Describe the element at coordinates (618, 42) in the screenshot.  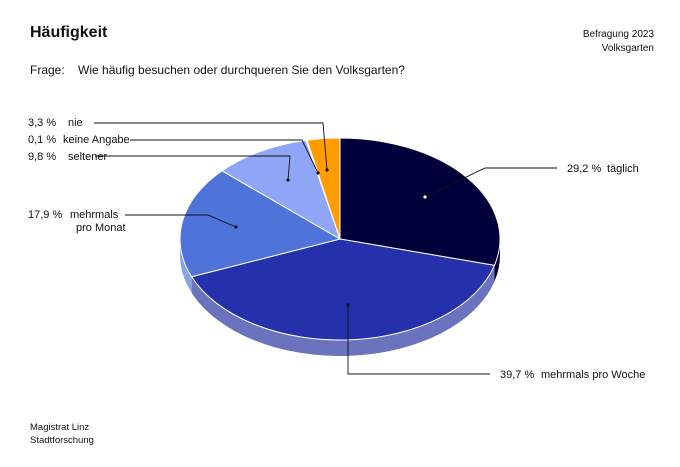
I see `survey-info: Befragung 2023 Volksgarten` at that location.